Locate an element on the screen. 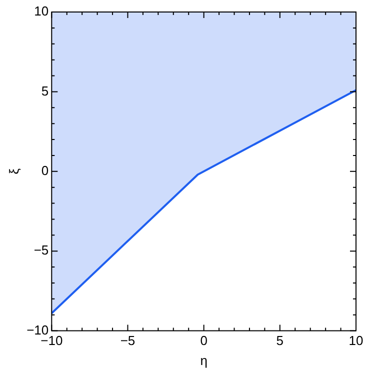 This screenshot has width=374, height=374. x-tick-label: 10 is located at coordinates (356, 340).